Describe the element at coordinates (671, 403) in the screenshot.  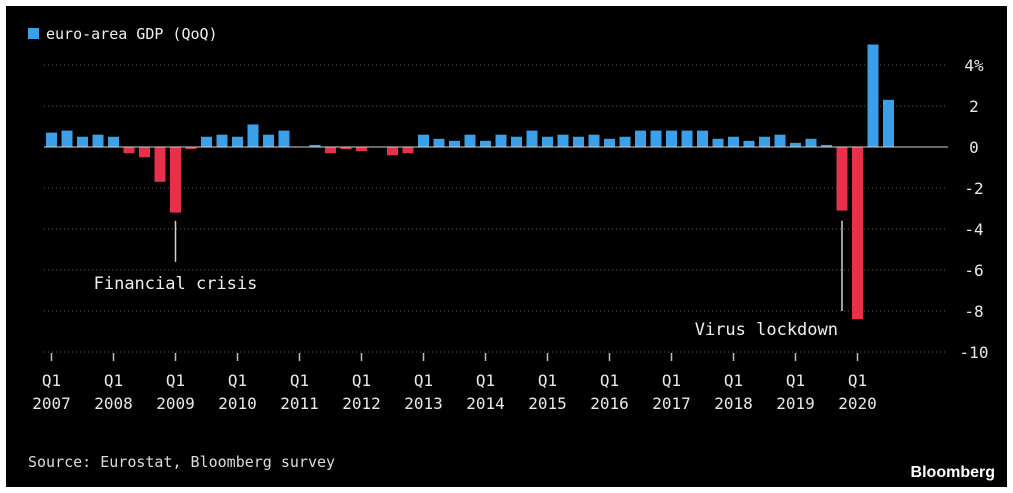
I see `x-tick-year: 2017` at that location.